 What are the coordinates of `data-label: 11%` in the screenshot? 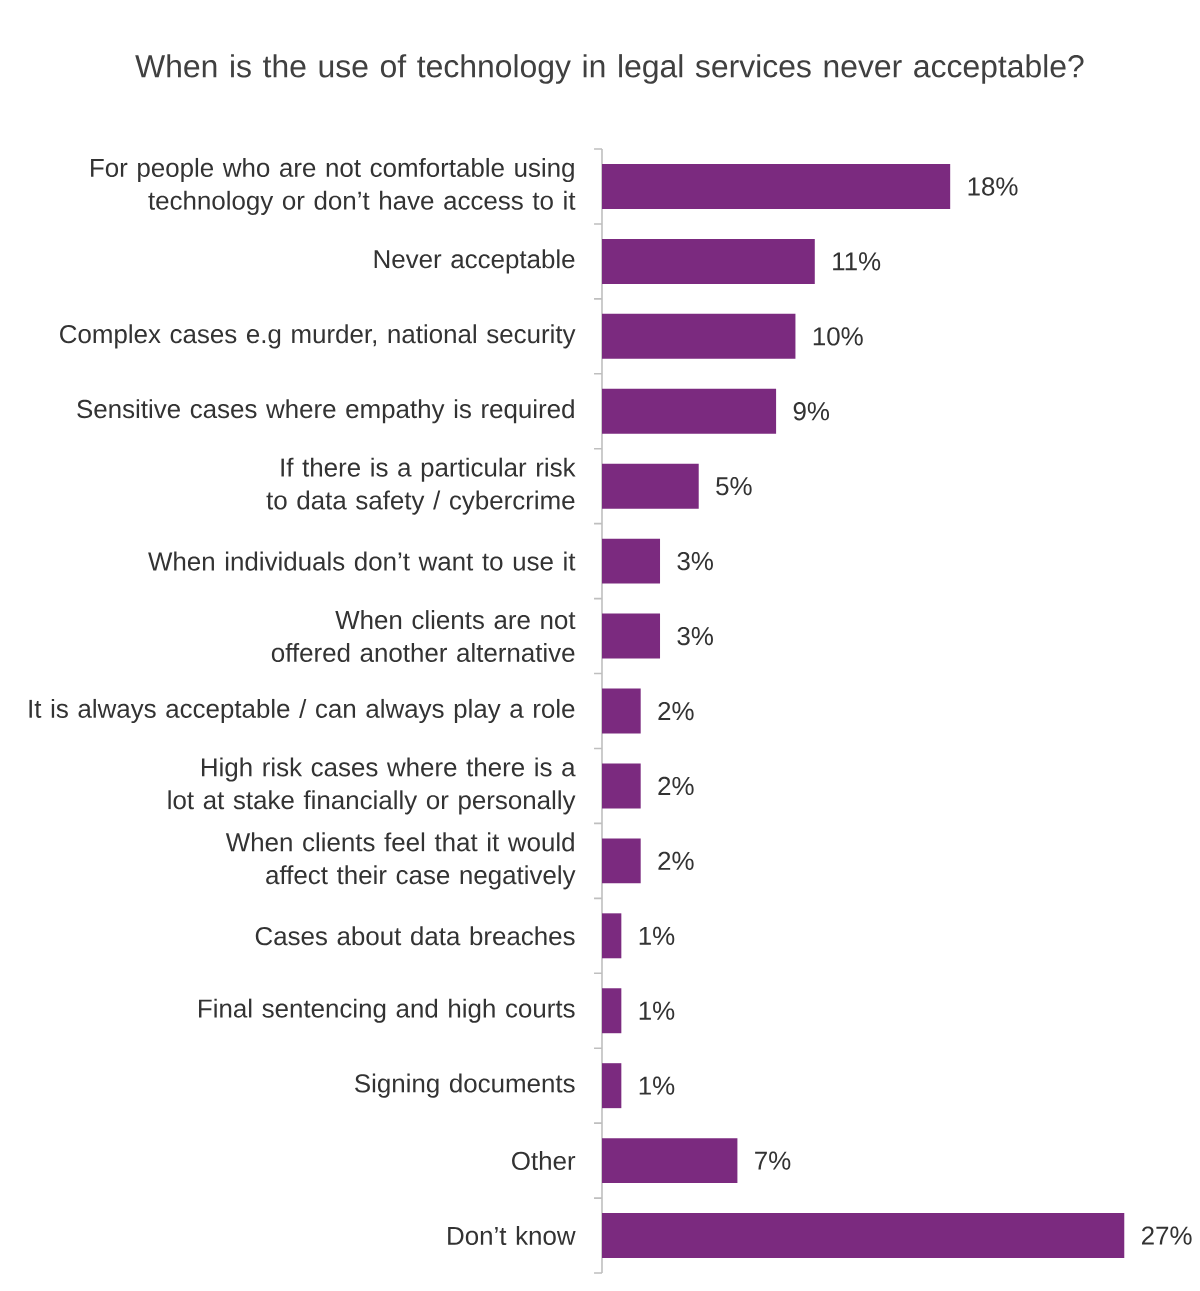 It's located at (857, 261).